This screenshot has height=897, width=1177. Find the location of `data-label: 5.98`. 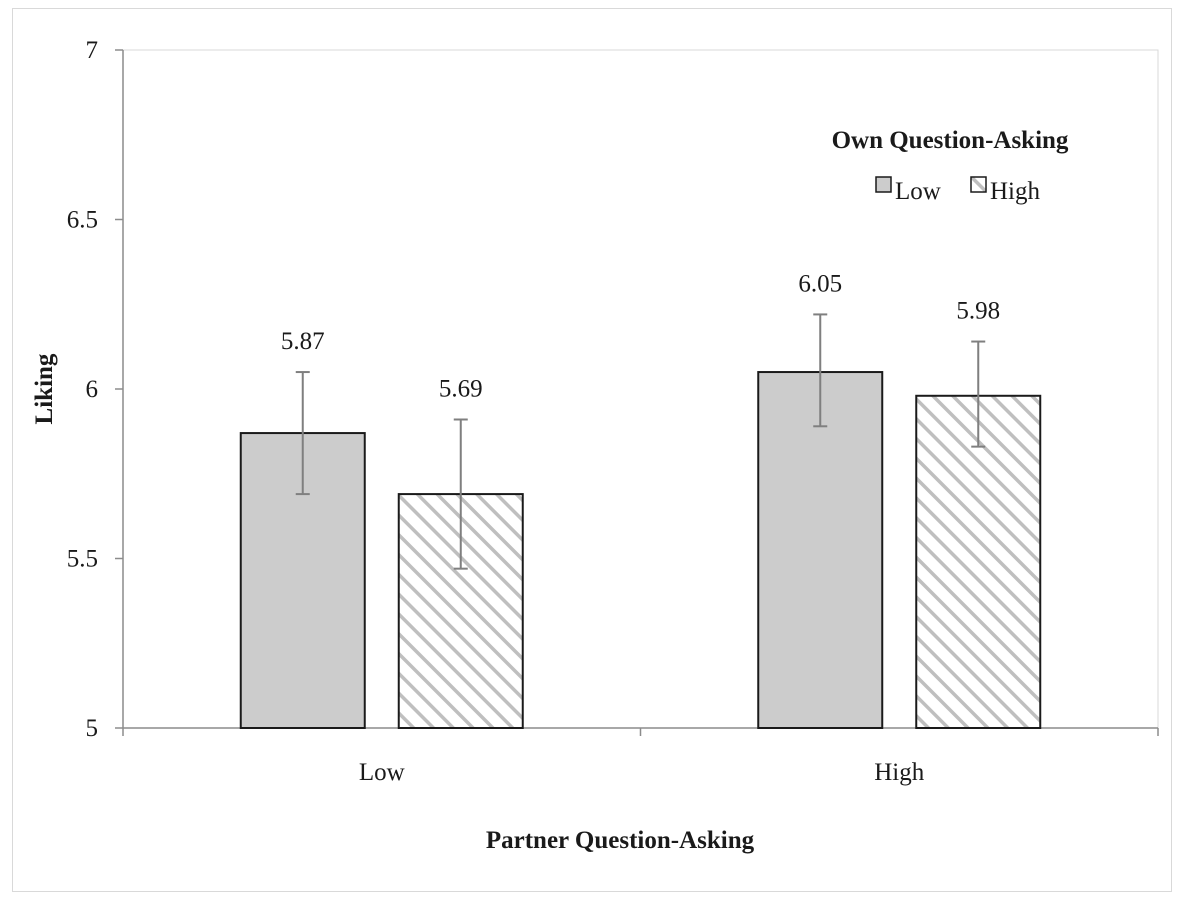

data-label: 5.98 is located at coordinates (978, 311).